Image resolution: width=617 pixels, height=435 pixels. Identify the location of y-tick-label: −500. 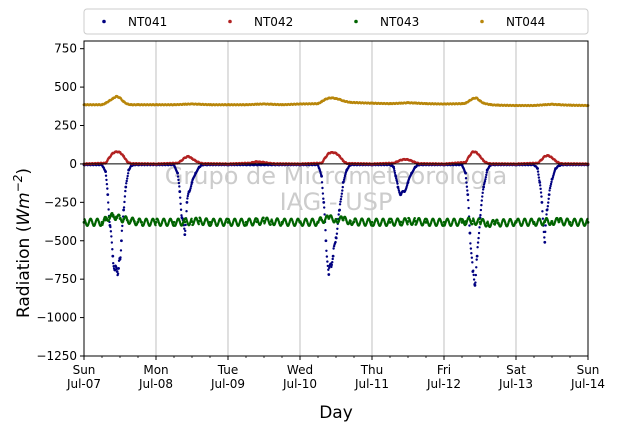
(60, 241).